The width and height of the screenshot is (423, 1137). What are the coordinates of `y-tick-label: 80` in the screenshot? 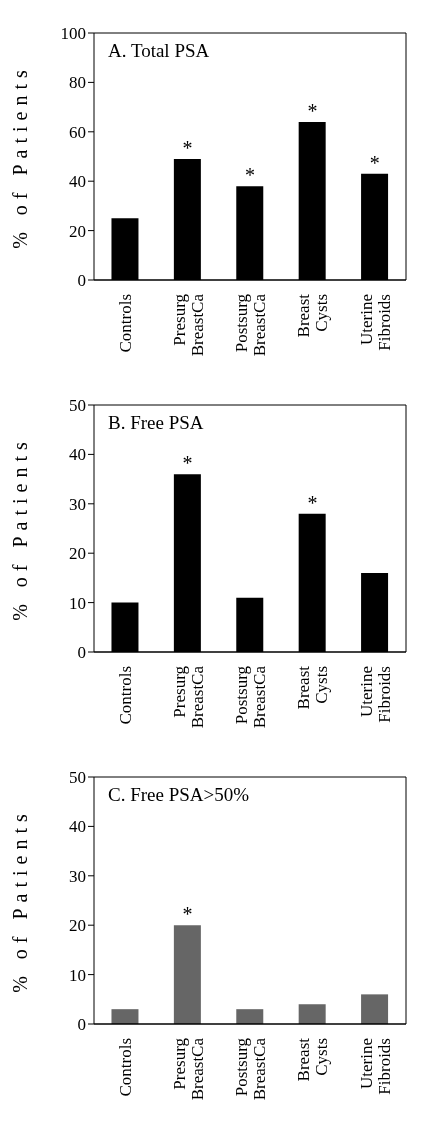 It's located at (77, 83).